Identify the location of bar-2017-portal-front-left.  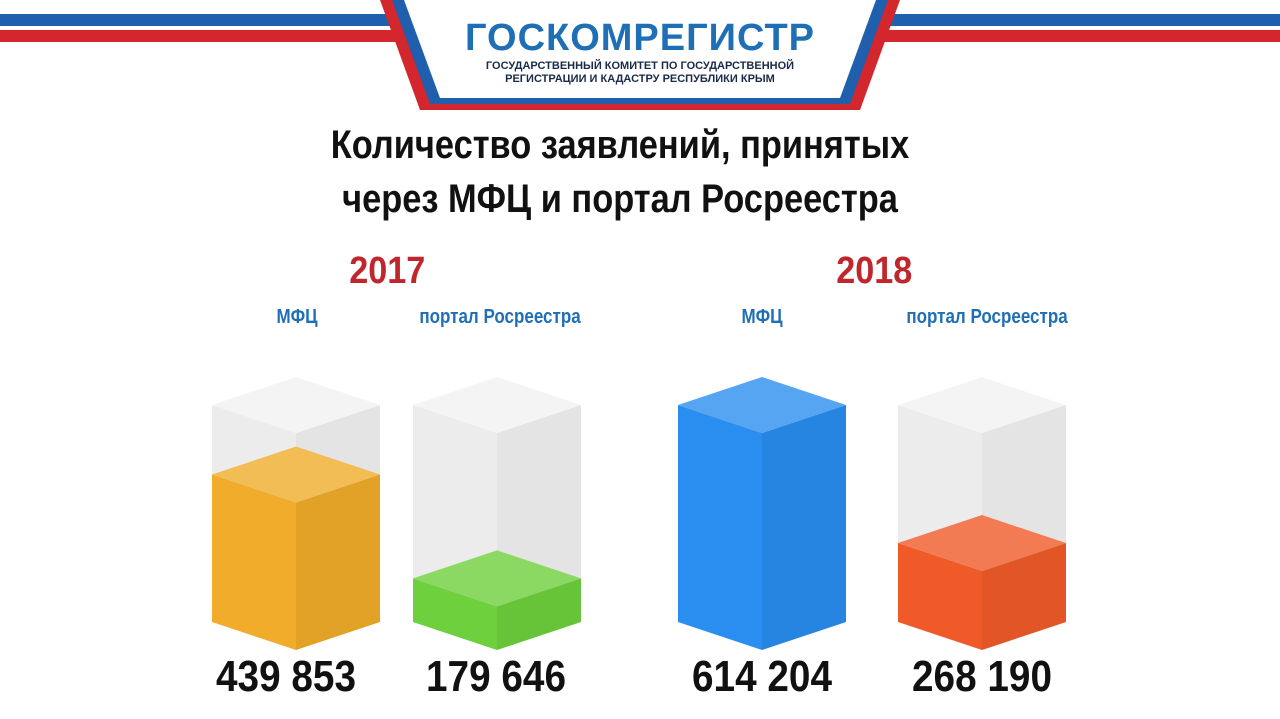
(455, 614).